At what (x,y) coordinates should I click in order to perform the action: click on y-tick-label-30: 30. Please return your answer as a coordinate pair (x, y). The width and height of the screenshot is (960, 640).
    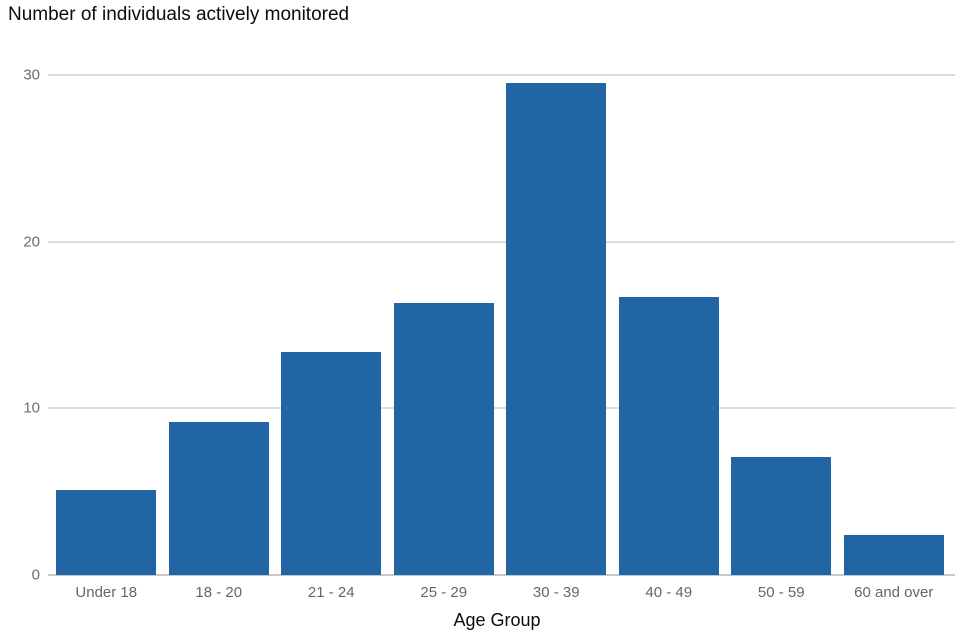
    Looking at the image, I should click on (31, 75).